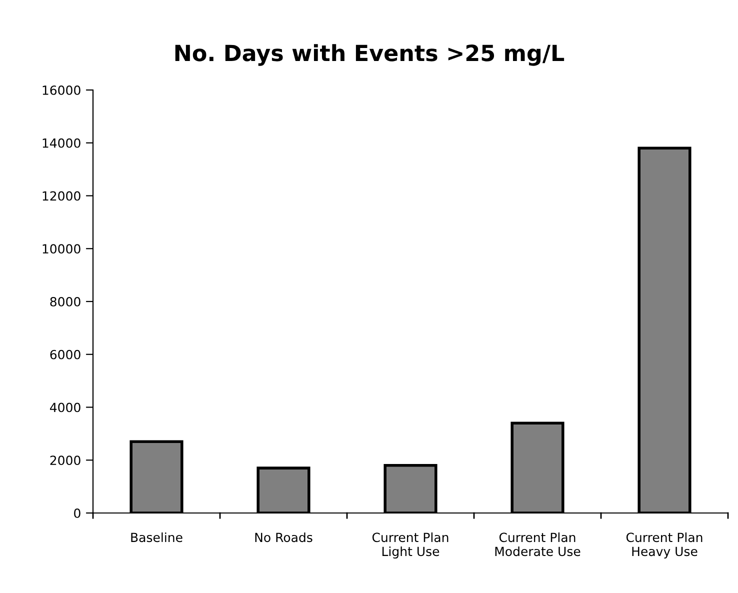 The image size is (738, 593). Describe the element at coordinates (664, 545) in the screenshot. I see `x-tick-label: Current Plan Heavy Use` at that location.